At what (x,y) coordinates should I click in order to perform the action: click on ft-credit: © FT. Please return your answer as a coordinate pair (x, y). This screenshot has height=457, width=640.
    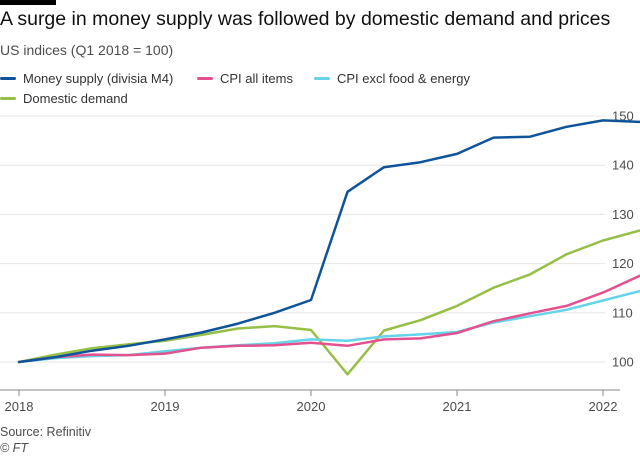
    Looking at the image, I should click on (14, 448).